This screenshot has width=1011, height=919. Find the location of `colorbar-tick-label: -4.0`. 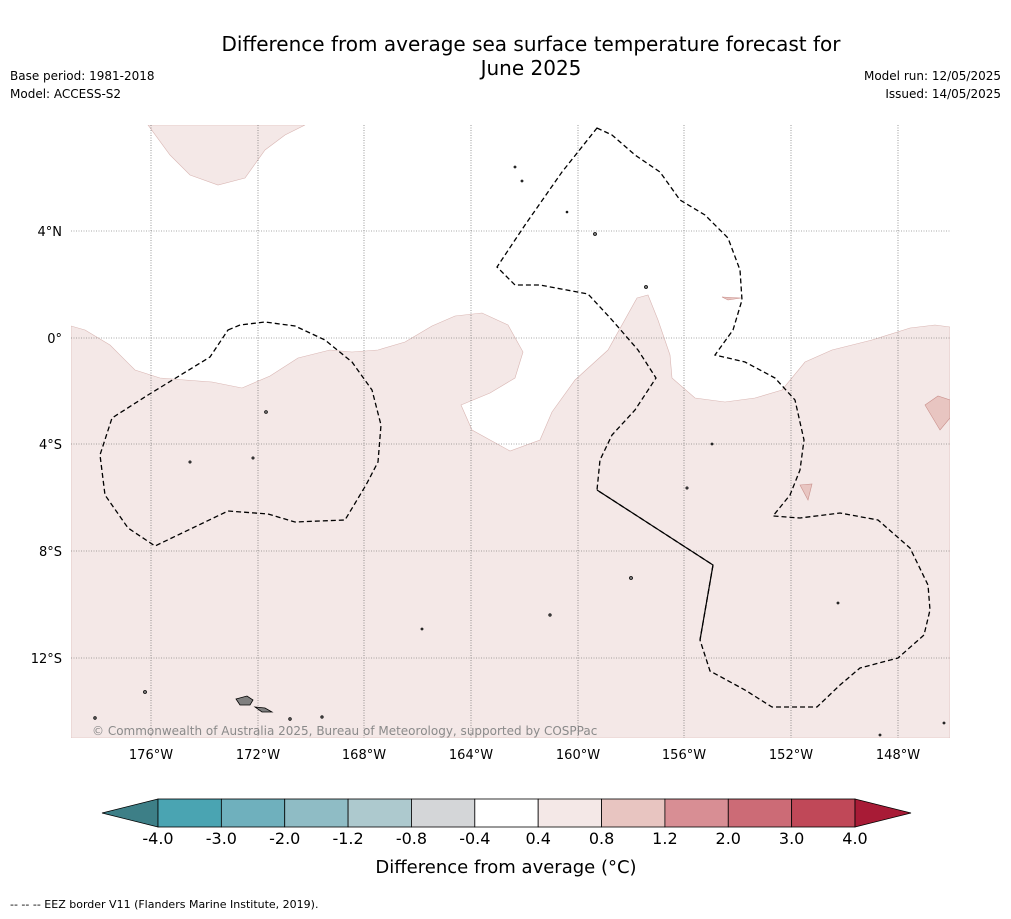

colorbar-tick-label: -4.0 is located at coordinates (157, 838).